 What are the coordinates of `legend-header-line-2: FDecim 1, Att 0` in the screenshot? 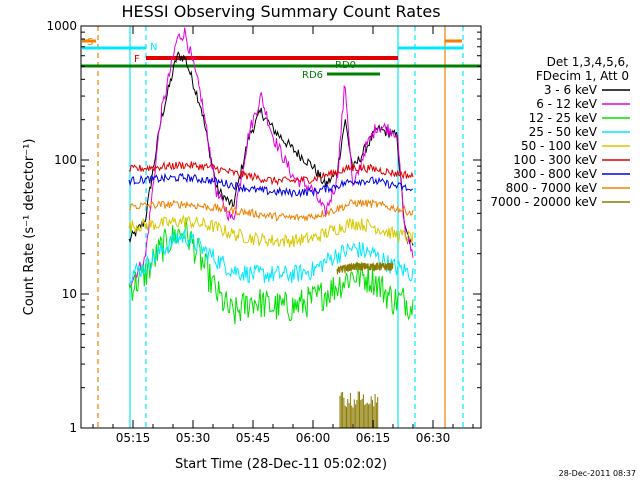 It's located at (582, 76).